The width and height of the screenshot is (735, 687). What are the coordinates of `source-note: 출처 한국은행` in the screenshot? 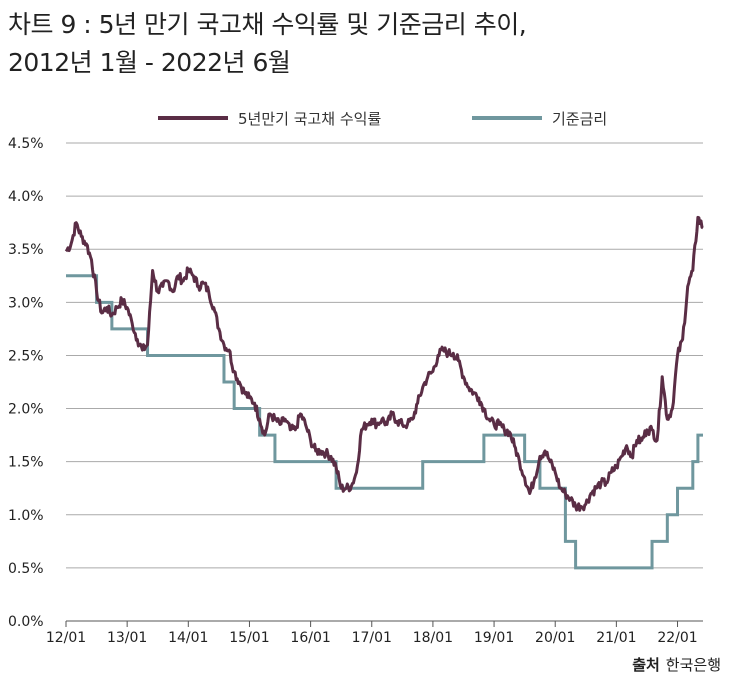 It's located at (676, 664).